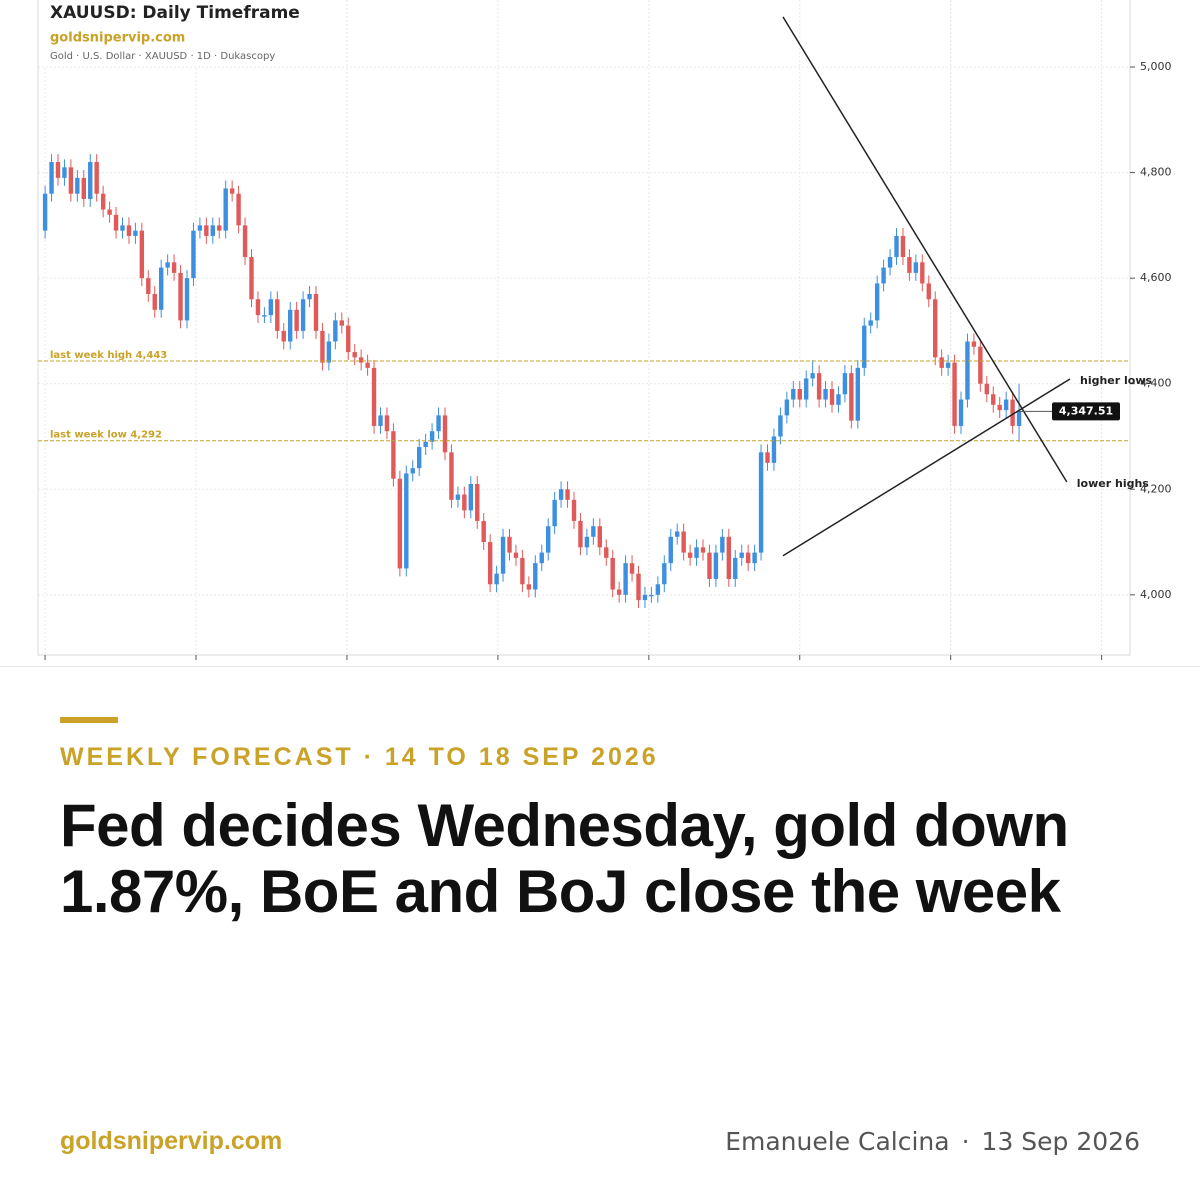 This screenshot has height=1201, width=1200. I want to click on y-tick-label: 4,200, so click(1156, 488).